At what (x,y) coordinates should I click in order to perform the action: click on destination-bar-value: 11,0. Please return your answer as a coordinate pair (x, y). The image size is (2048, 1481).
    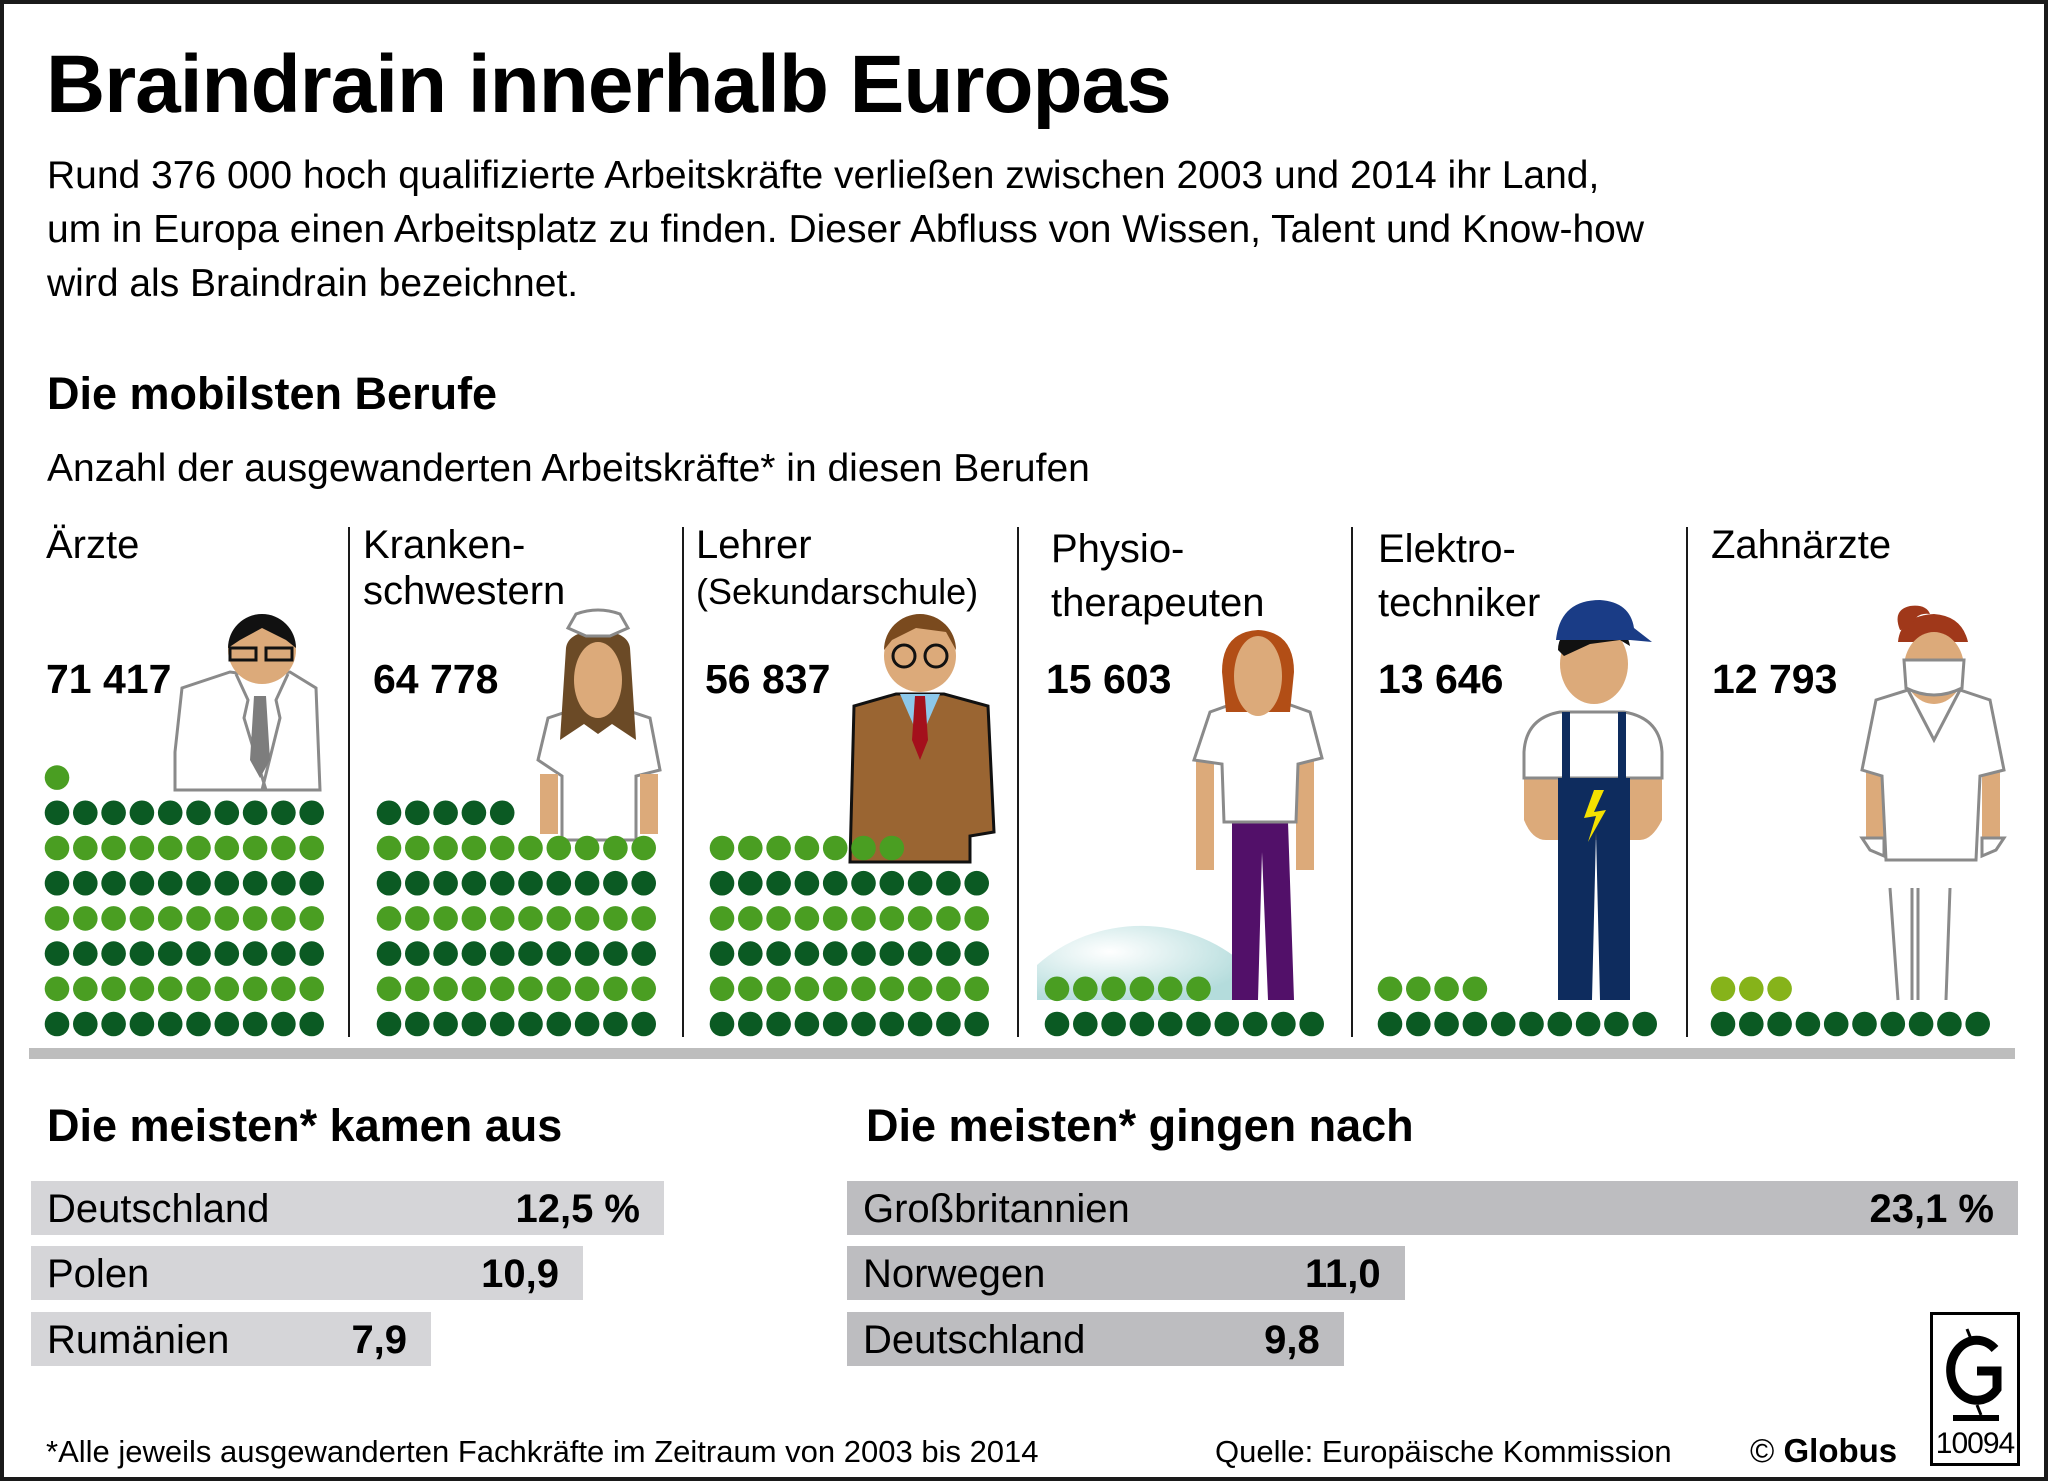
    Looking at the image, I should click on (1342, 1274).